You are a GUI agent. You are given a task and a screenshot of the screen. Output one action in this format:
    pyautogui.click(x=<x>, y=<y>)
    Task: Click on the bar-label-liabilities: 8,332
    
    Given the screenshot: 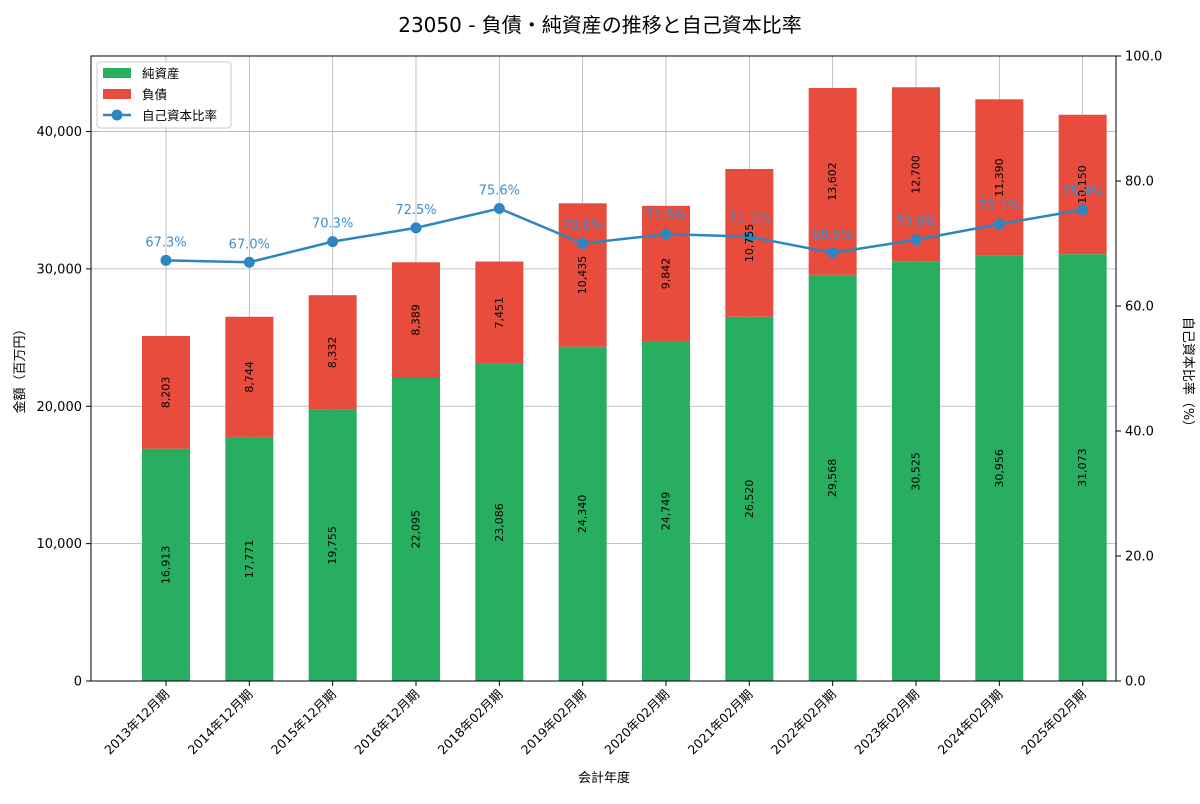 What is the action you would take?
    pyautogui.click(x=332, y=353)
    